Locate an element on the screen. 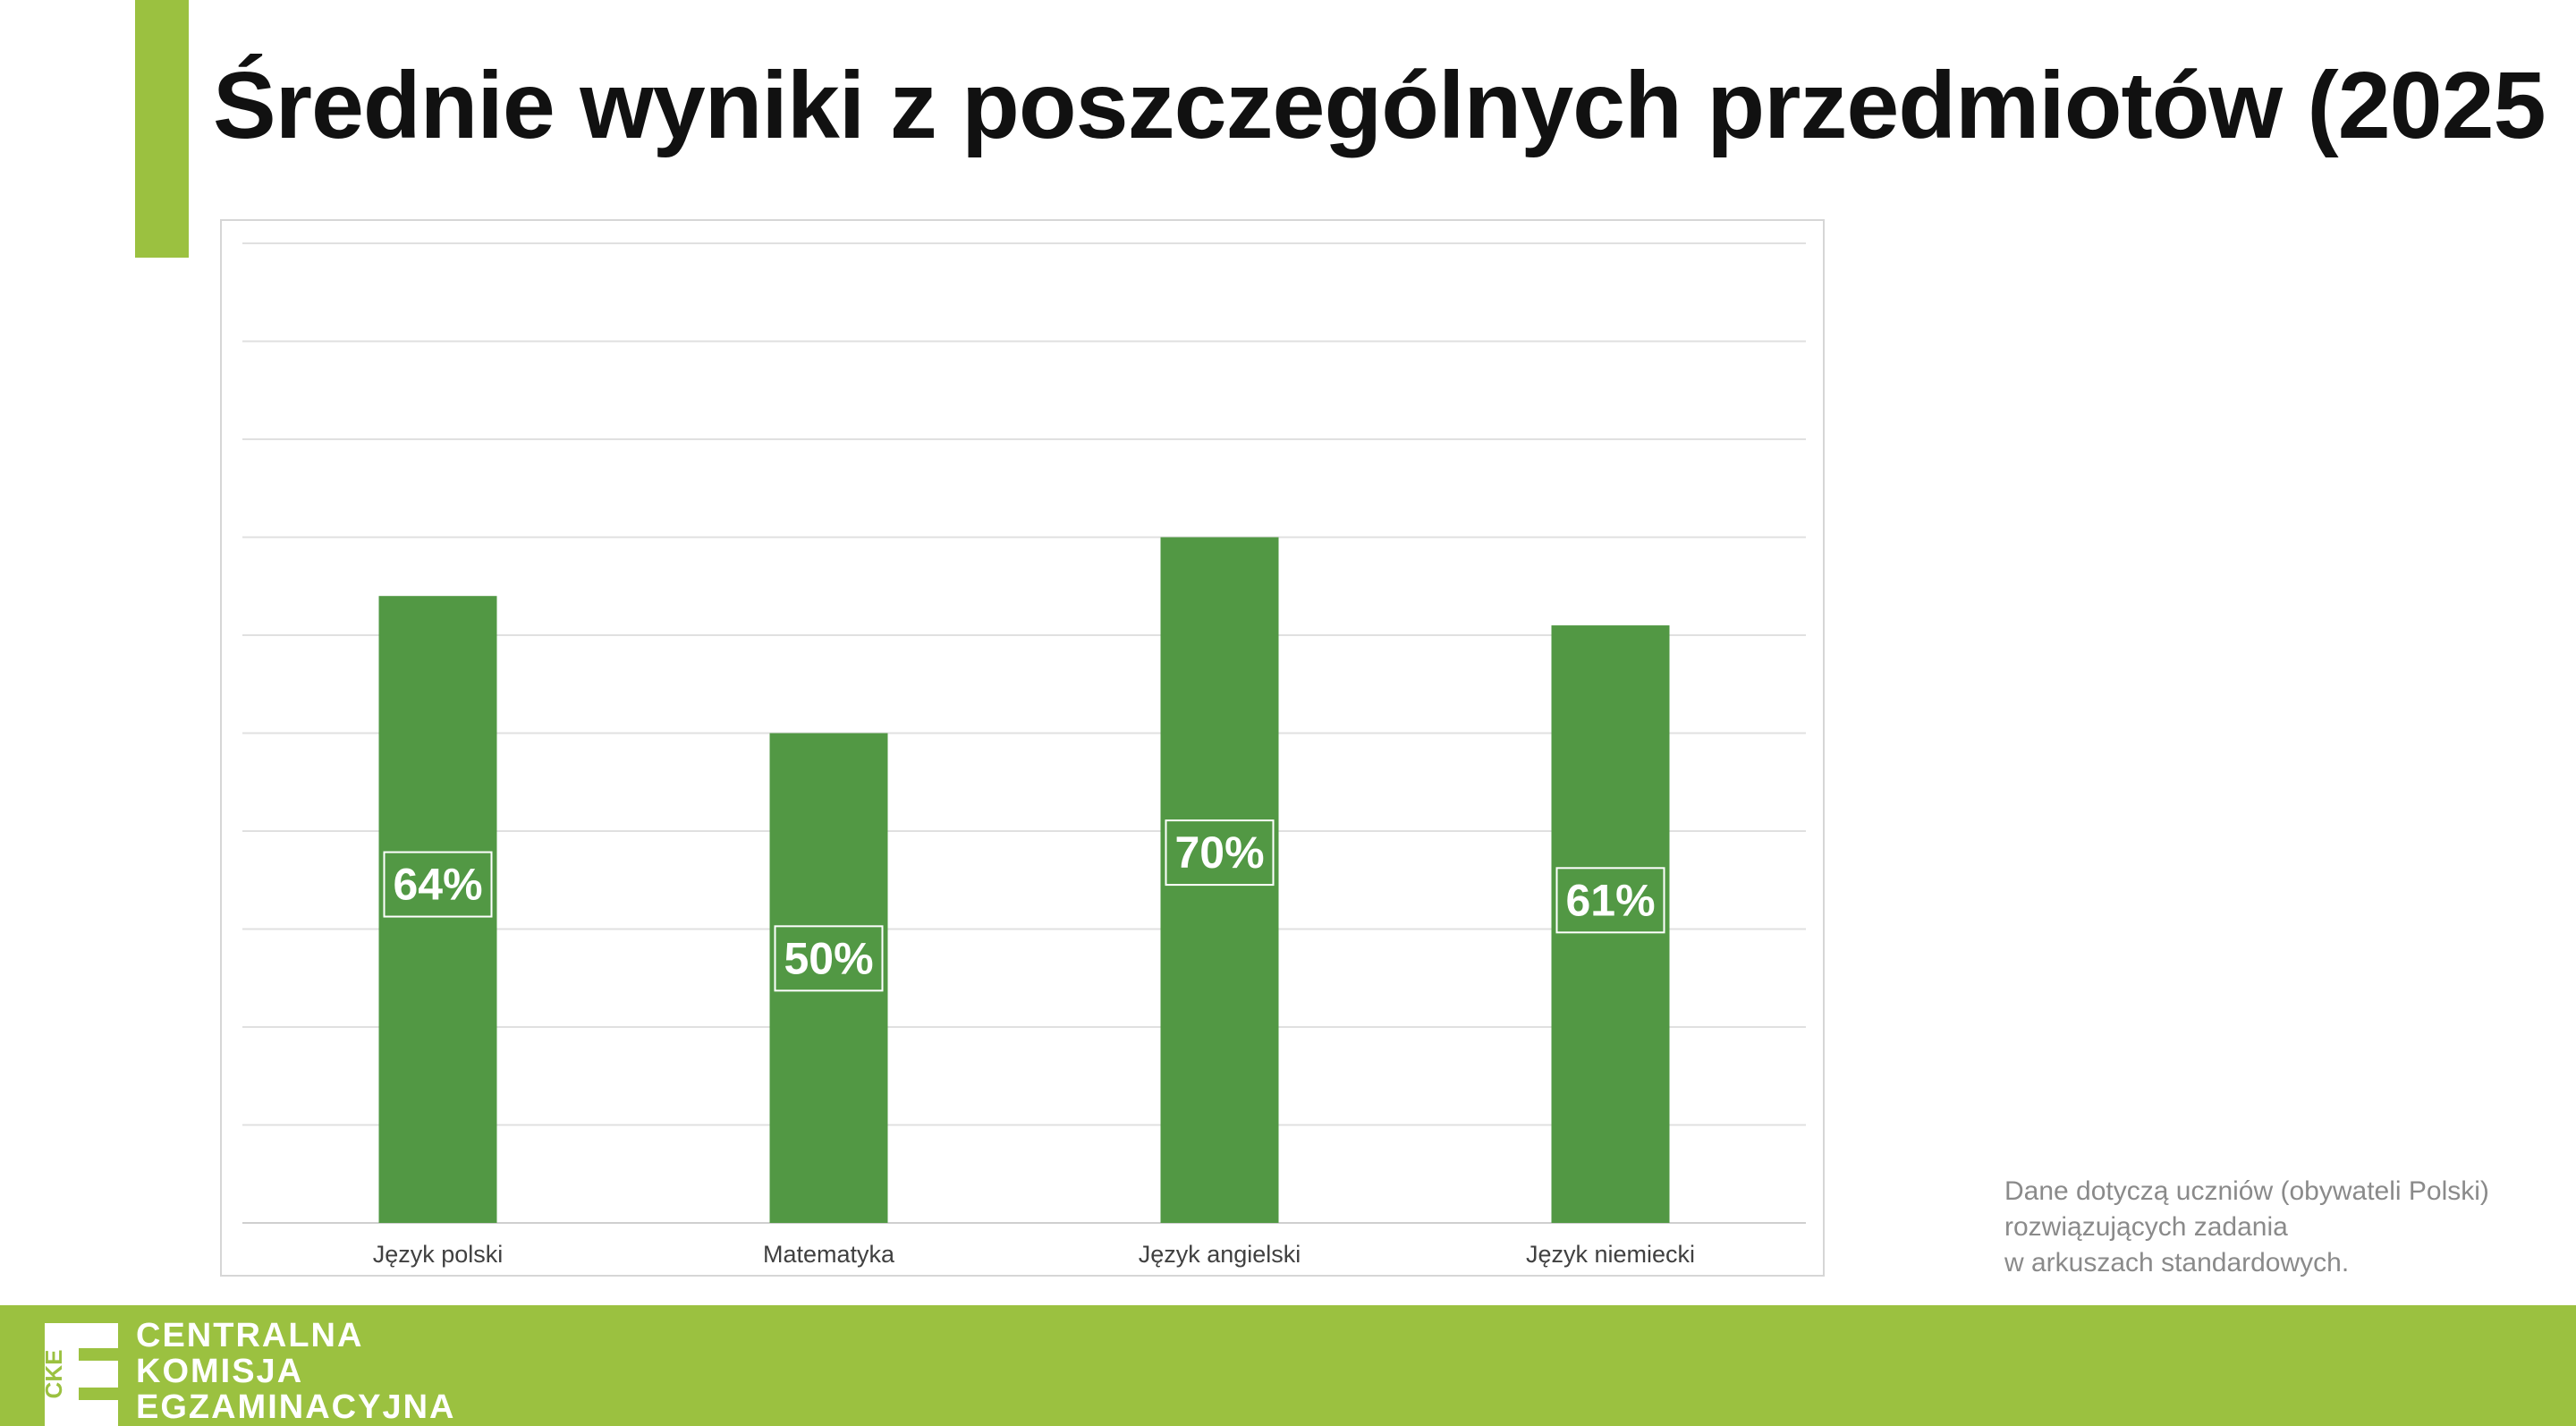 The height and width of the screenshot is (1426, 2576). logo-line-3: EGZAMINACYJNA is located at coordinates (296, 1407).